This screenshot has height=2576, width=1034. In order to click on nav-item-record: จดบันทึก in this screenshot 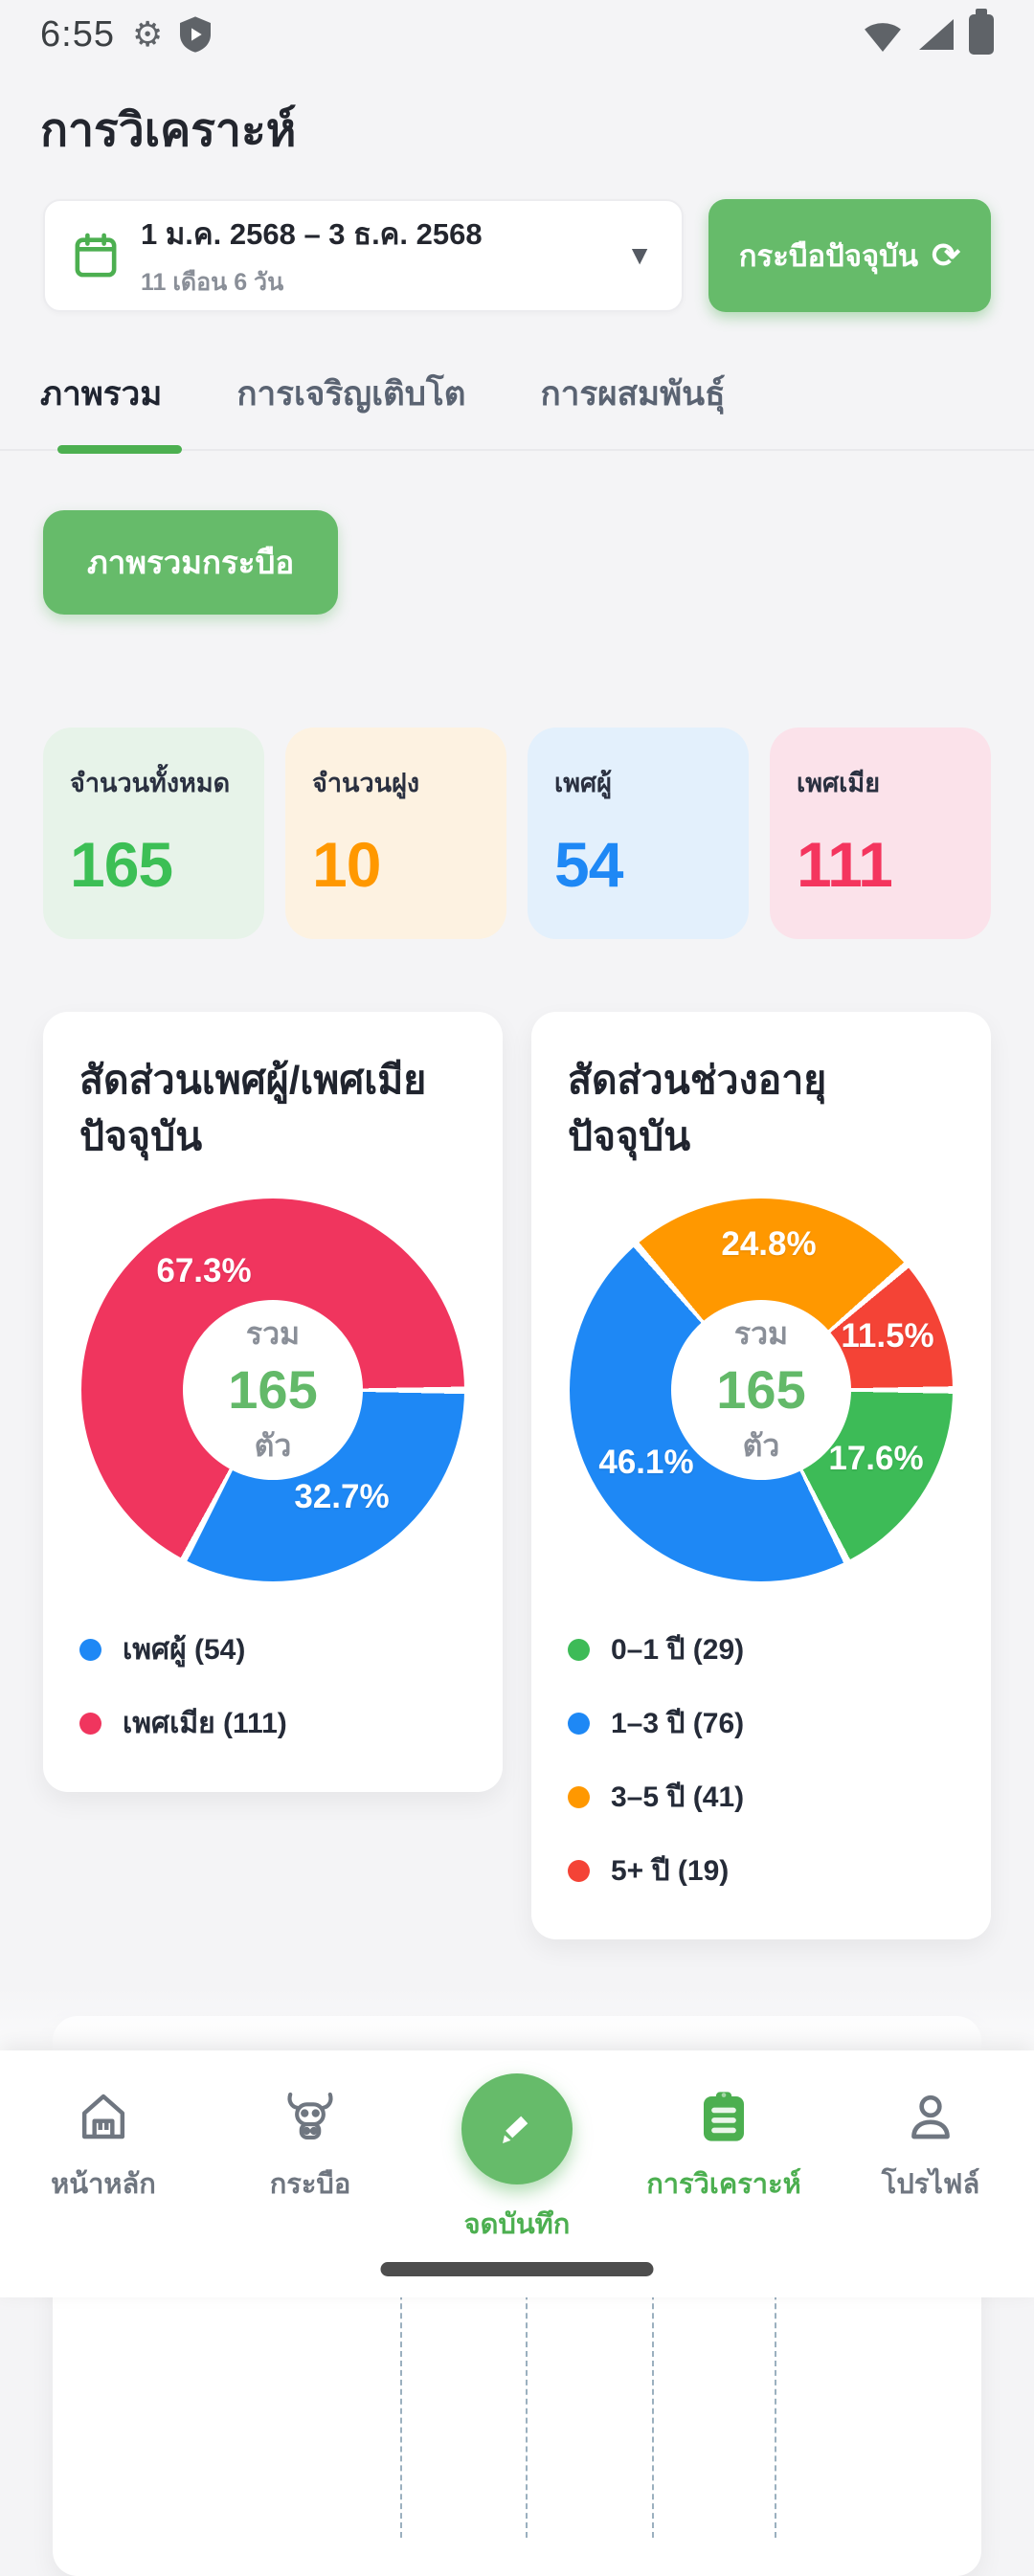, I will do `click(517, 2178)`.